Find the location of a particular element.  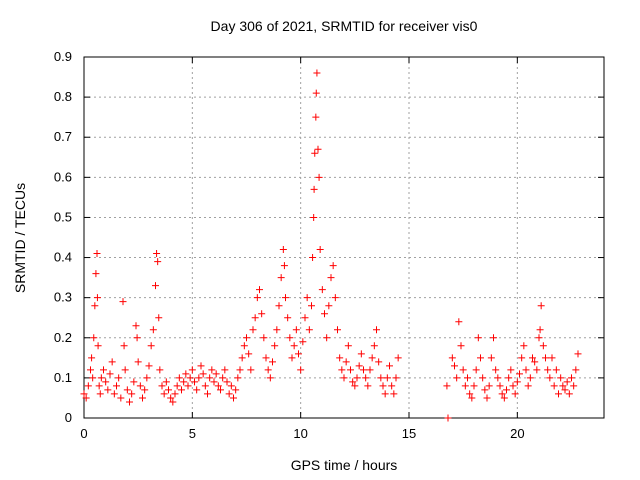

y-tick-label: 0.2 is located at coordinates (63, 337).